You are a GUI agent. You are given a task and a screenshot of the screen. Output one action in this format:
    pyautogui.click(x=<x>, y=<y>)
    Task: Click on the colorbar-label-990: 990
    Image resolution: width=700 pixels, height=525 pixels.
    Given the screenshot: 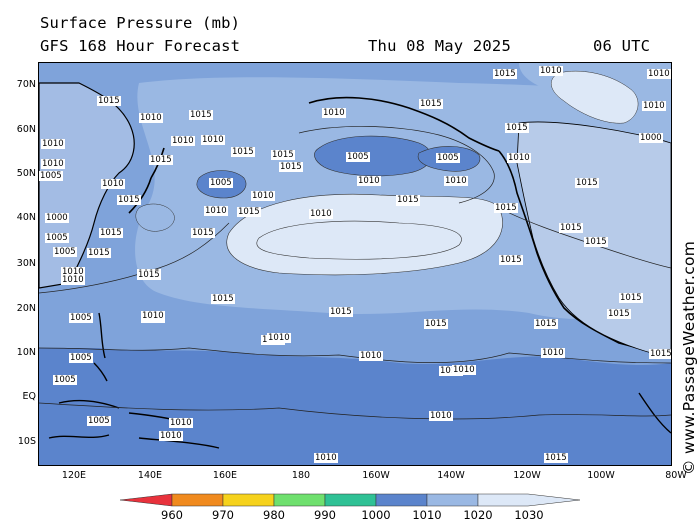 What is the action you would take?
    pyautogui.click(x=325, y=515)
    